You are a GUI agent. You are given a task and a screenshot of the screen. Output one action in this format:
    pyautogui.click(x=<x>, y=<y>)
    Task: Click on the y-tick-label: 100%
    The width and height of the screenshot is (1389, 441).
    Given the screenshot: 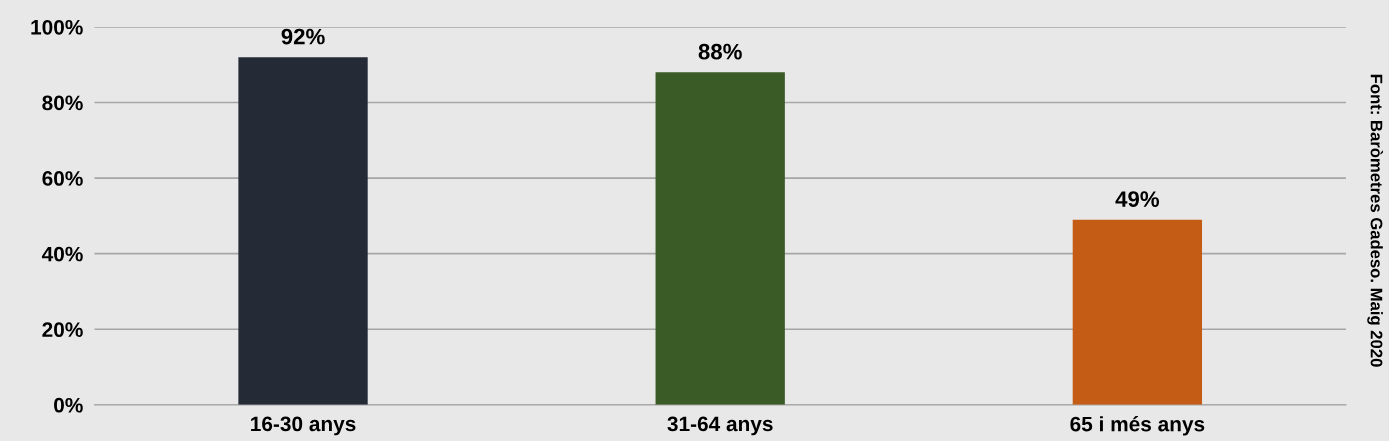 What is the action you would take?
    pyautogui.click(x=57, y=27)
    